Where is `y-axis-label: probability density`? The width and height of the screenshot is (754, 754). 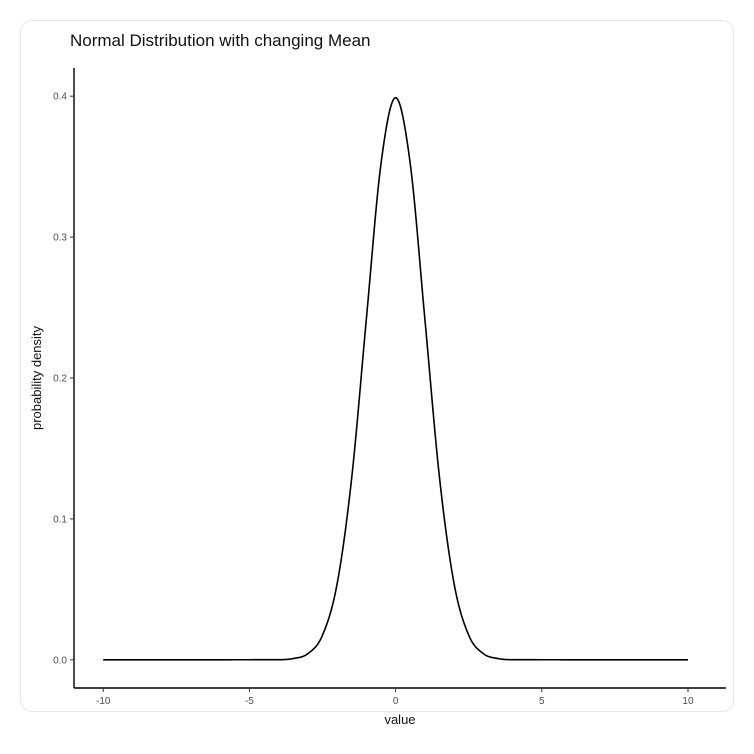 y-axis-label: probability density is located at coordinates (36, 377).